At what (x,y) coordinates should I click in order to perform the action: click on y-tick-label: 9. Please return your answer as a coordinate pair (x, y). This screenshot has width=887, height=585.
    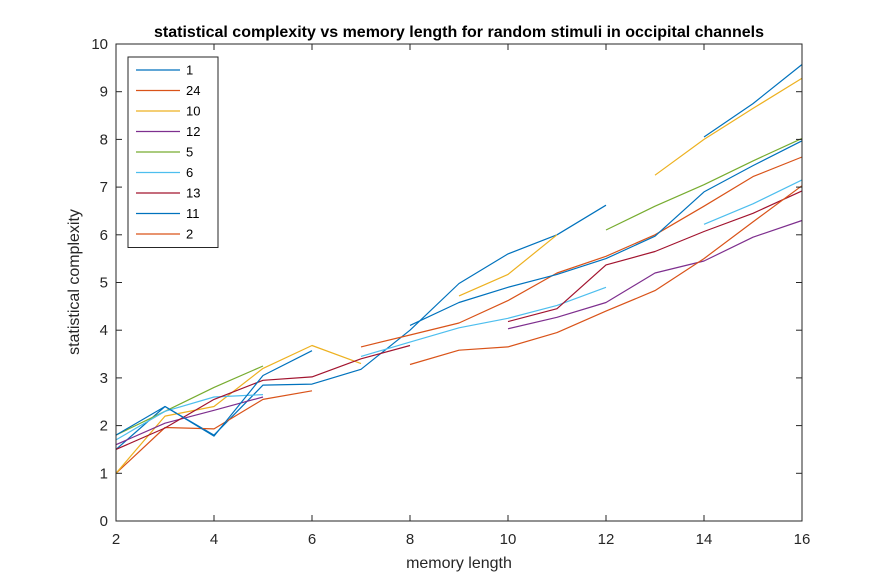
    Looking at the image, I should click on (104, 92).